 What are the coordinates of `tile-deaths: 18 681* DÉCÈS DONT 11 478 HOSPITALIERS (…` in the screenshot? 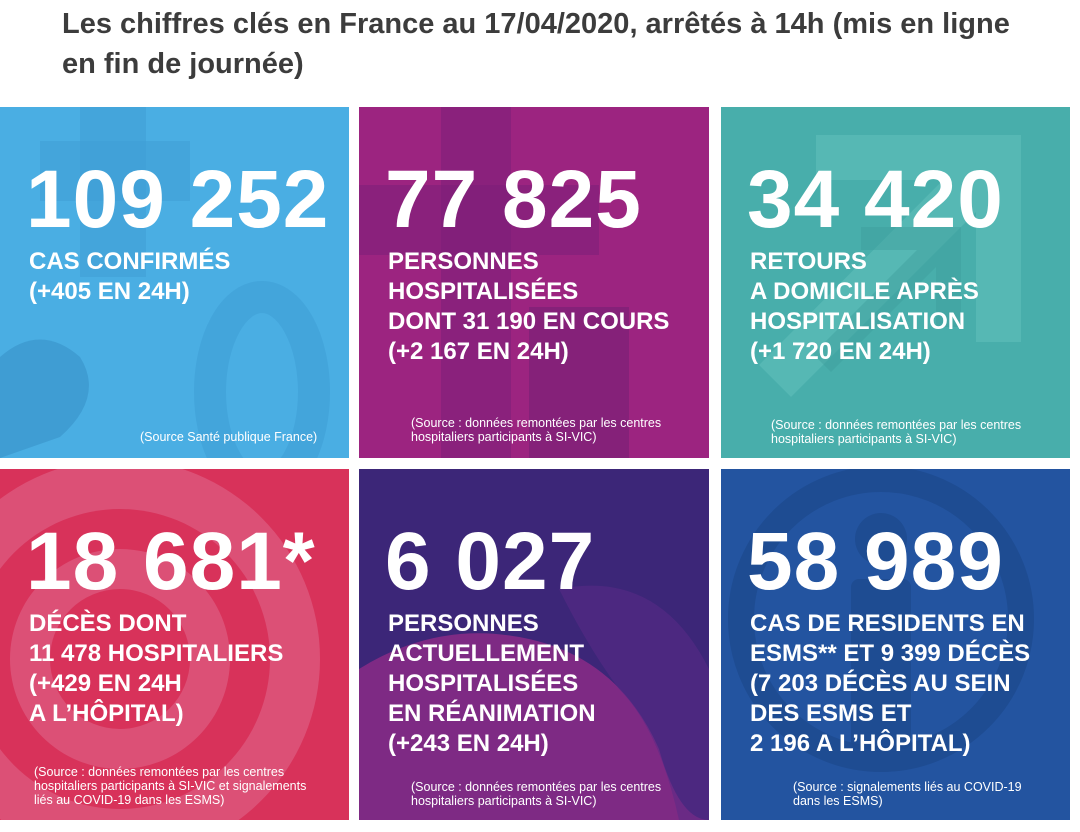 It's located at (174, 644).